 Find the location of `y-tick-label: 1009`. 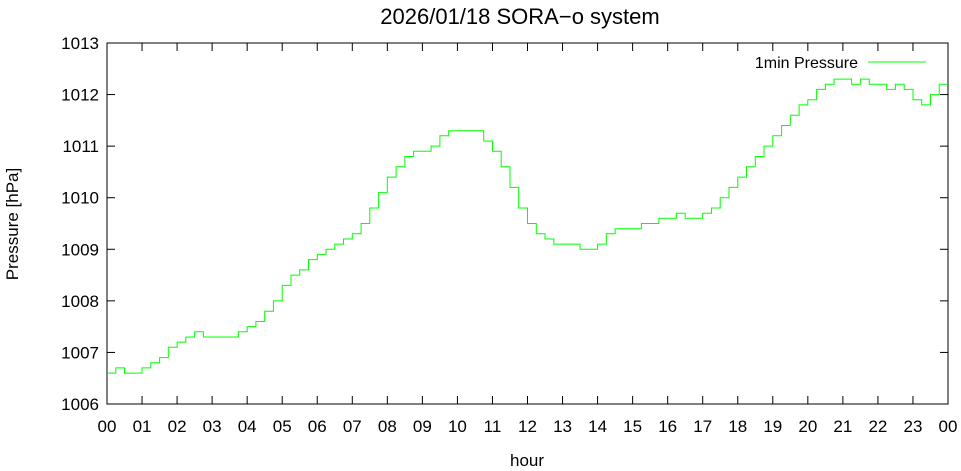

y-tick-label: 1009 is located at coordinates (80, 249).